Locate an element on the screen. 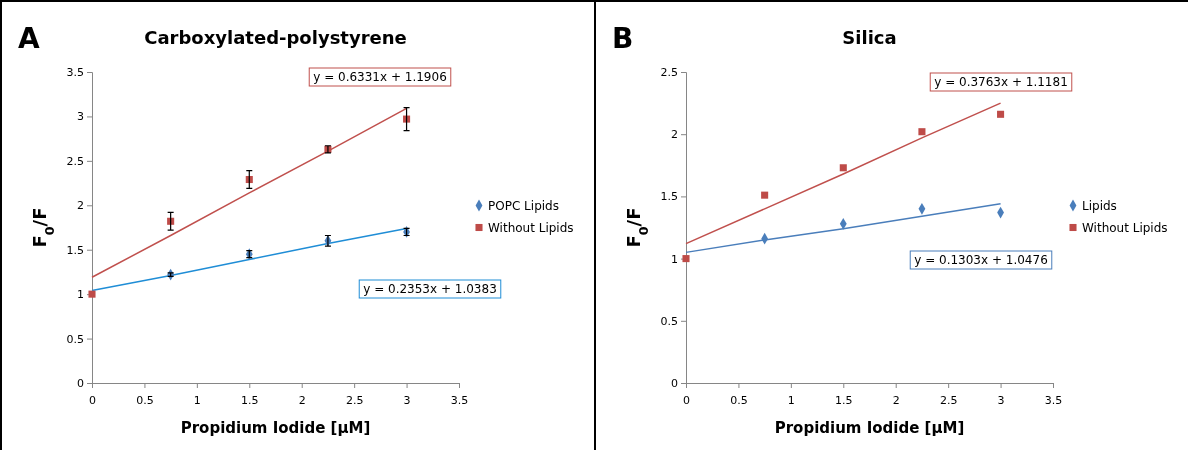 Image resolution: width=1189 pixels, height=450 pixels. chart-title: Carboxylated-polystyrene is located at coordinates (275, 37).